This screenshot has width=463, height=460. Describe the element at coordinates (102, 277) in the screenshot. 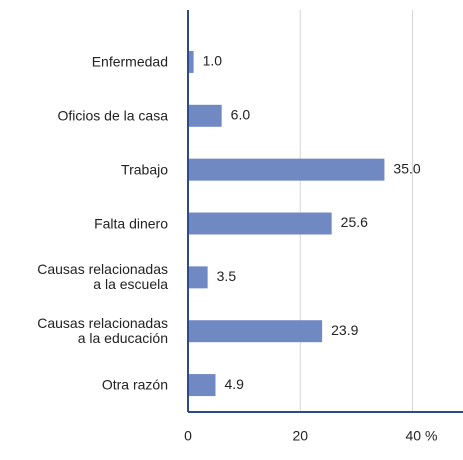

I see `y-tick-label: Causas relacionadas a la escuela` at that location.